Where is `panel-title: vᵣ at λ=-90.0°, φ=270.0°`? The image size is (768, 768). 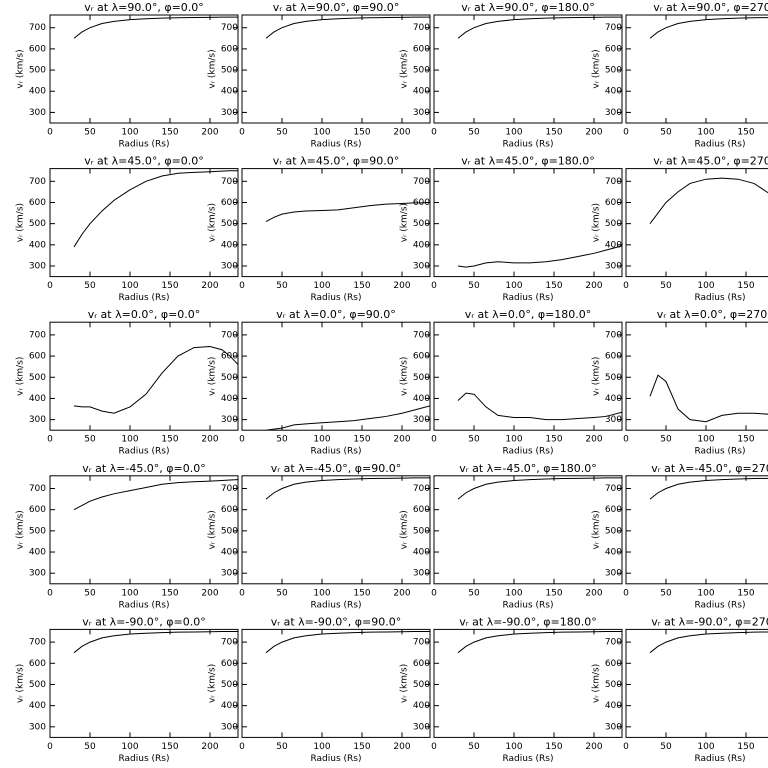
panel-title: vᵣ at λ=-90.0°, φ=270.0° is located at coordinates (709, 621).